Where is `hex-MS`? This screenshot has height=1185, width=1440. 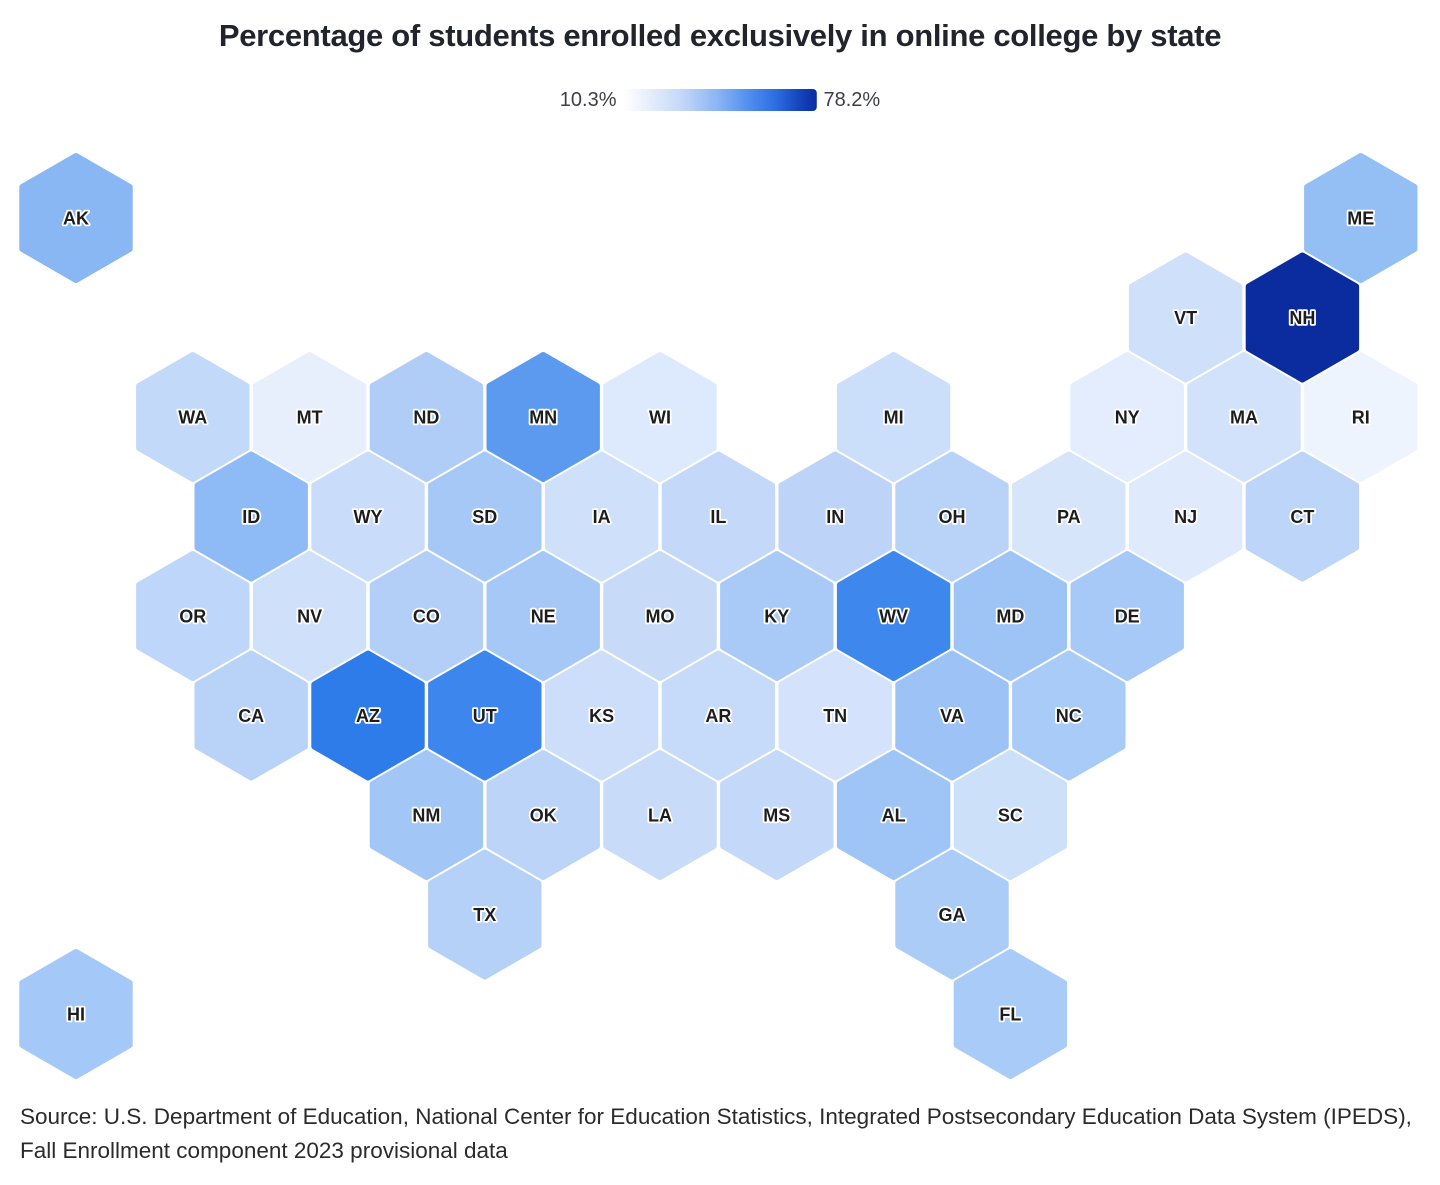 hex-MS is located at coordinates (777, 815).